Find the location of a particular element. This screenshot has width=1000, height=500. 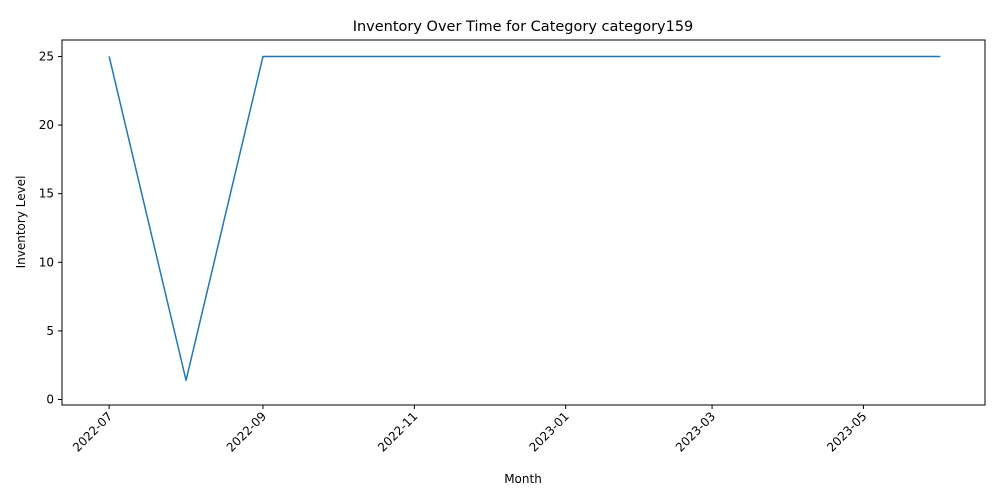

x-tick-label: 2022-07 is located at coordinates (92, 431).